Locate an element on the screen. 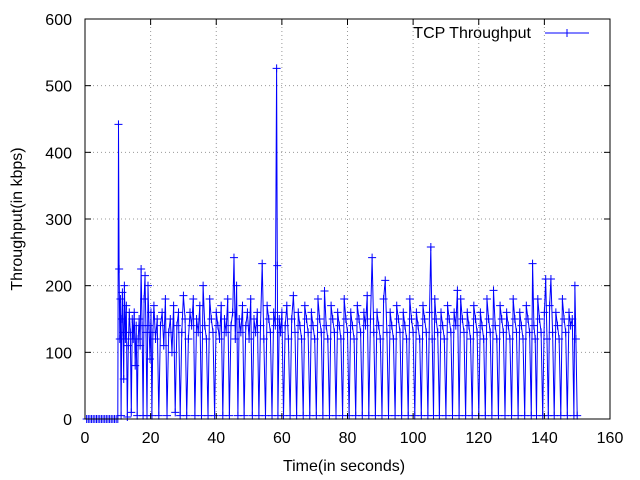  x-tick-label: 160 is located at coordinates (610, 438).